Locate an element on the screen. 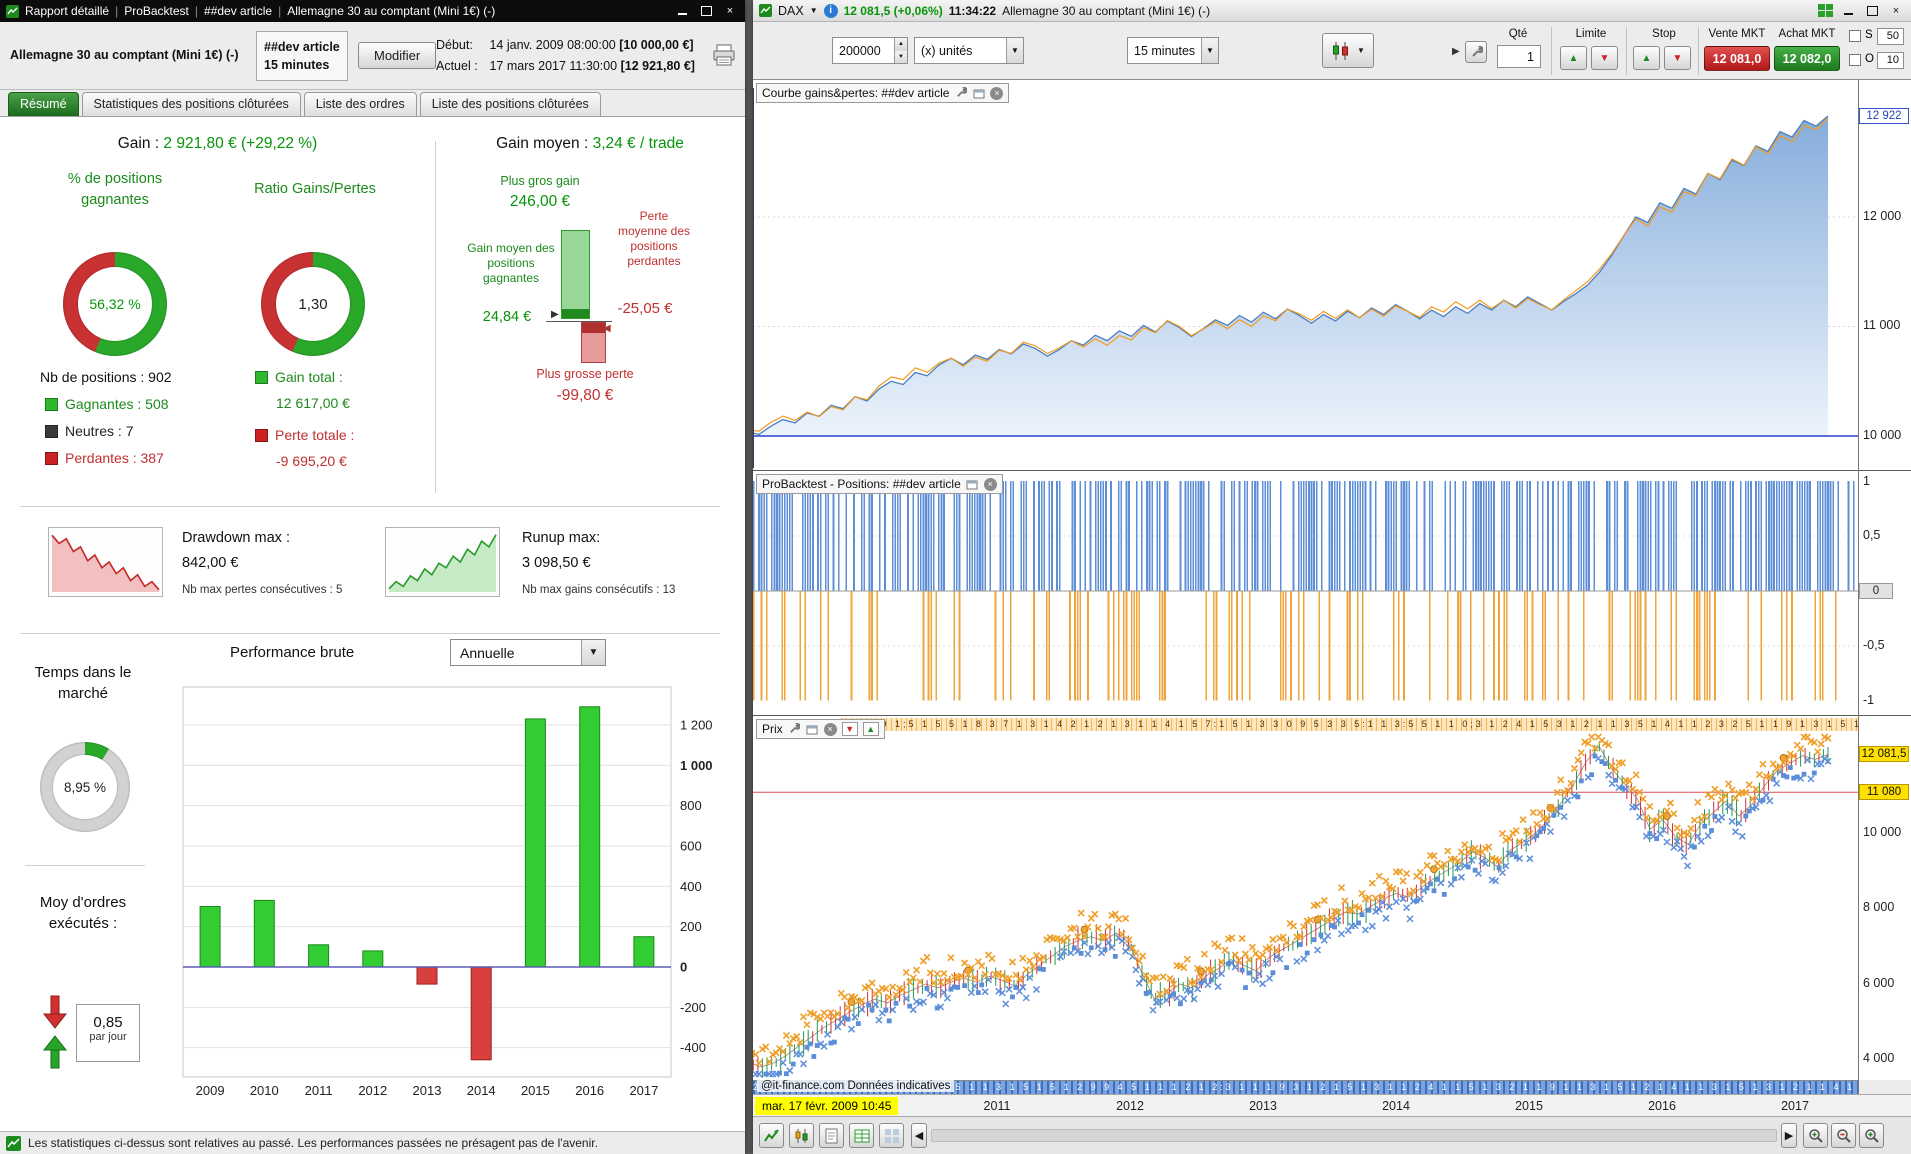  equity-last-value: 12 922 is located at coordinates (1884, 116).